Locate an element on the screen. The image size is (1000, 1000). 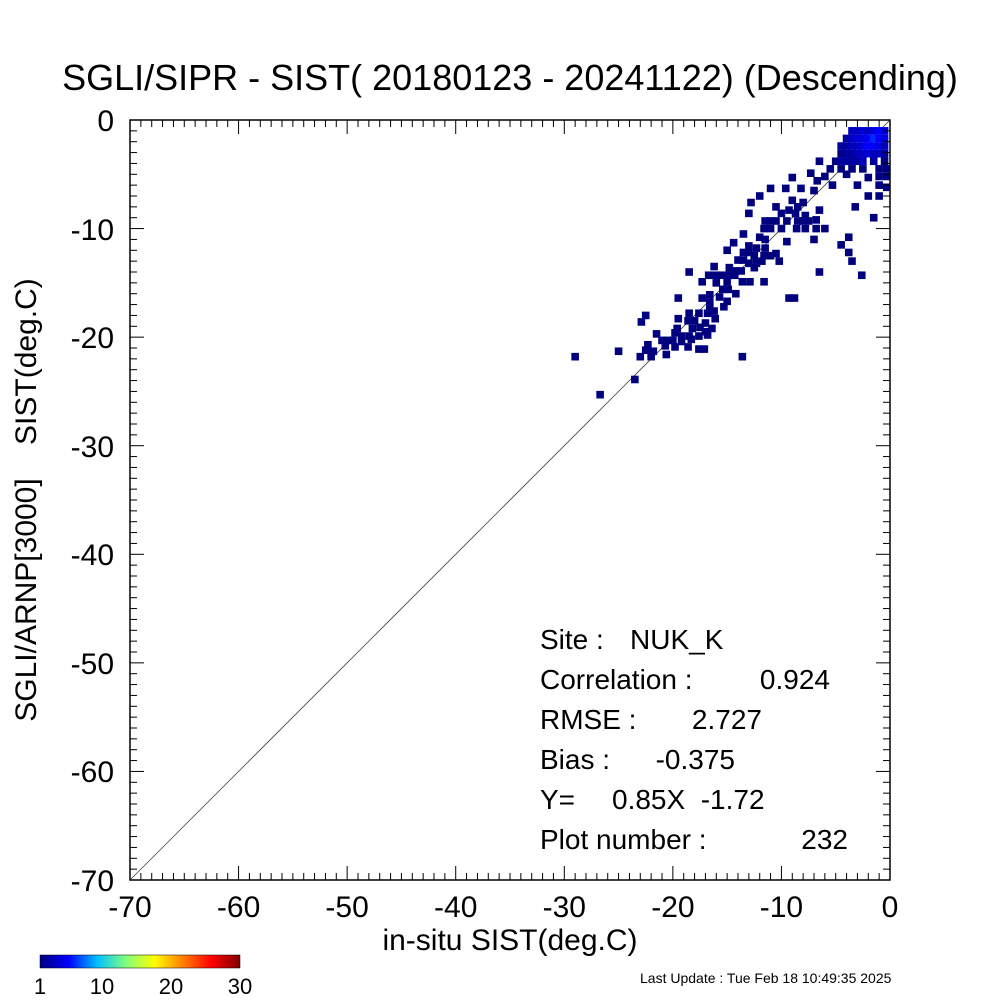
stat-site-label: Site : is located at coordinates (572, 639).